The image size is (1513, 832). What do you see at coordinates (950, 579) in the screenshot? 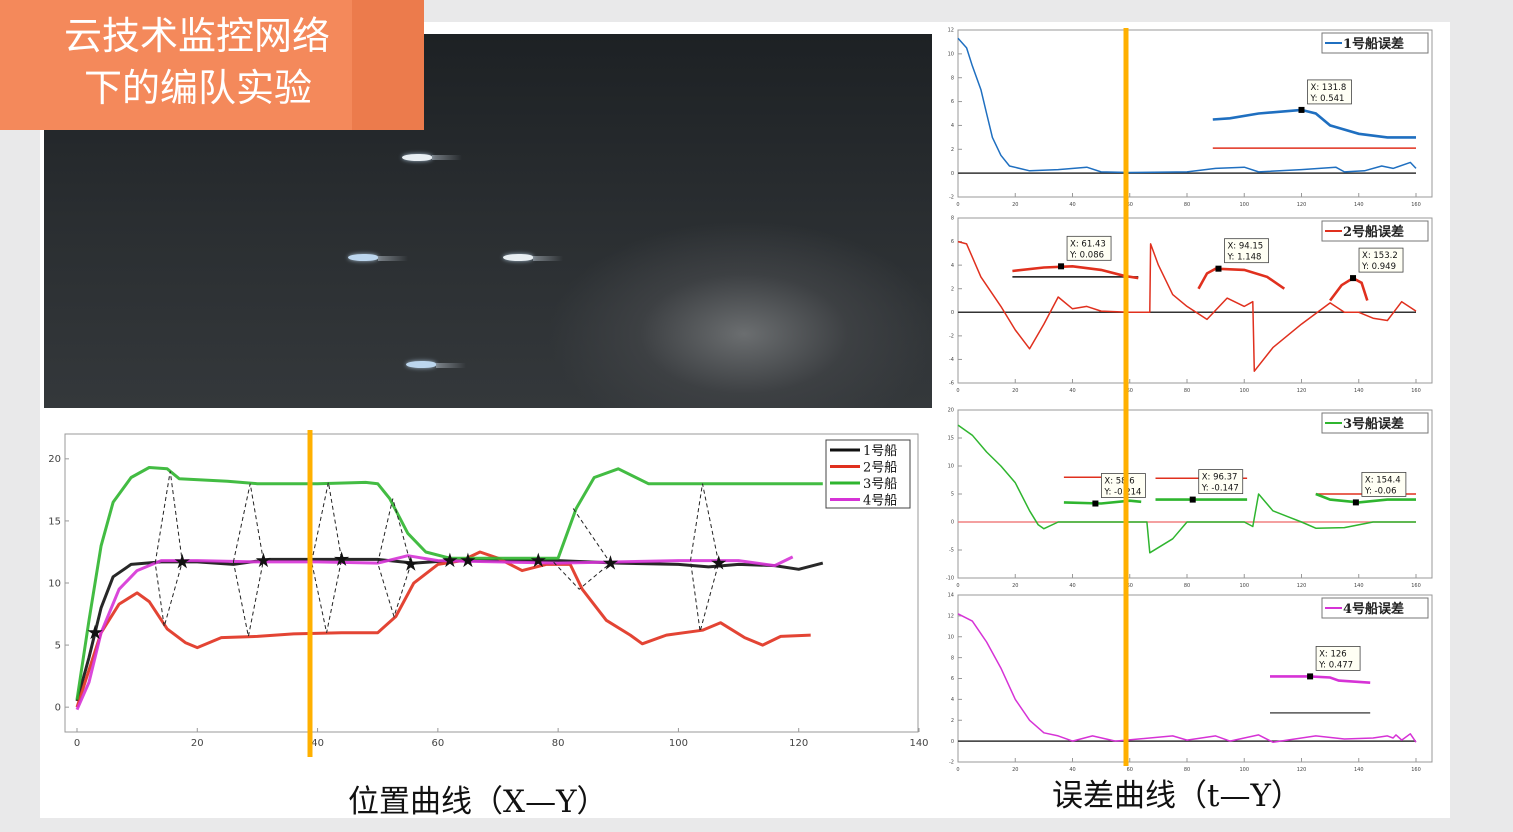
I see `y-tick-label: -10` at bounding box center [950, 579].